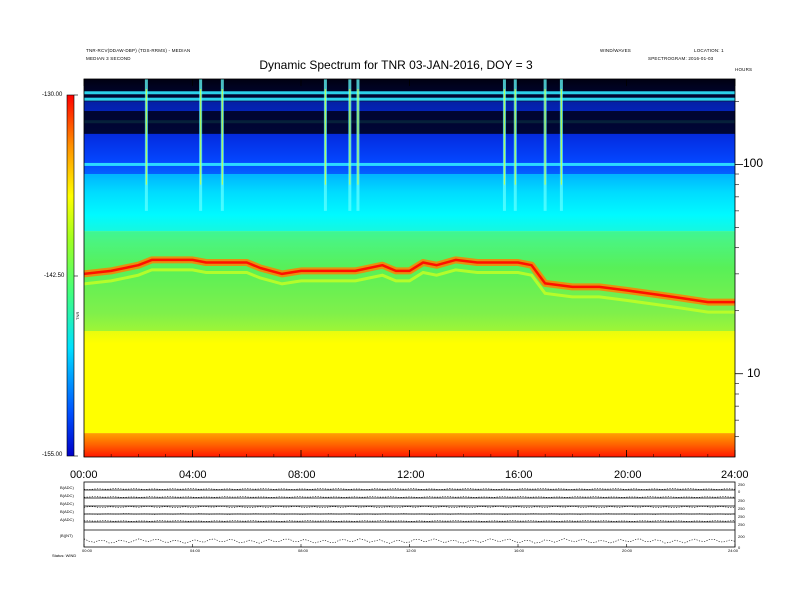  I want to click on lower-row-scale-5-top: 250, so click(741, 524).